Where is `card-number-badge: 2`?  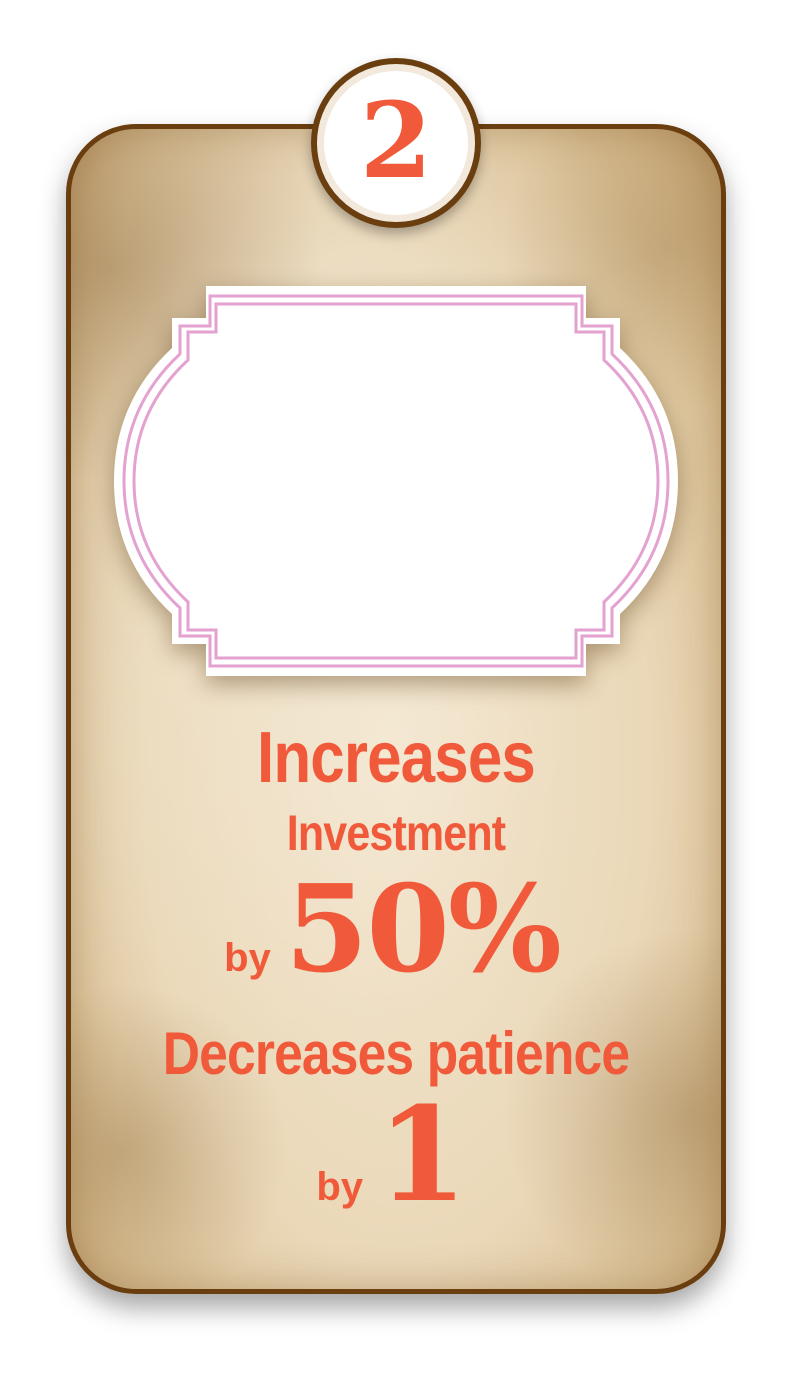 card-number-badge: 2 is located at coordinates (396, 143).